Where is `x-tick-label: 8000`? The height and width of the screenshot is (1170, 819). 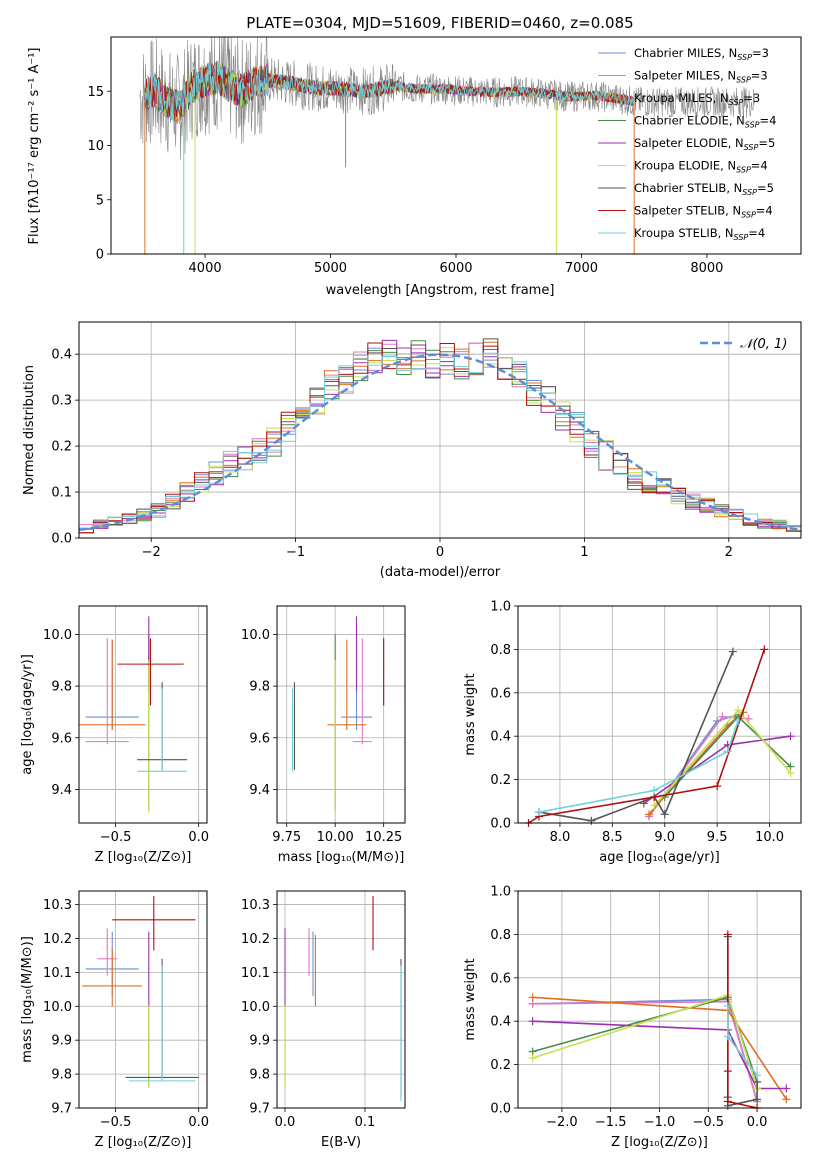 x-tick-label: 8000 is located at coordinates (706, 268).